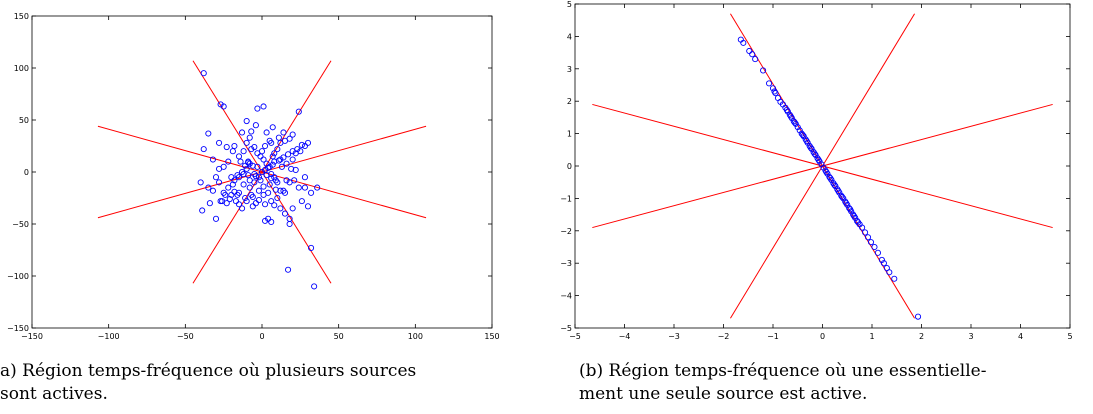 This screenshot has width=1093, height=414. Describe the element at coordinates (566, 263) in the screenshot. I see `y-tick-label: −3` at that location.